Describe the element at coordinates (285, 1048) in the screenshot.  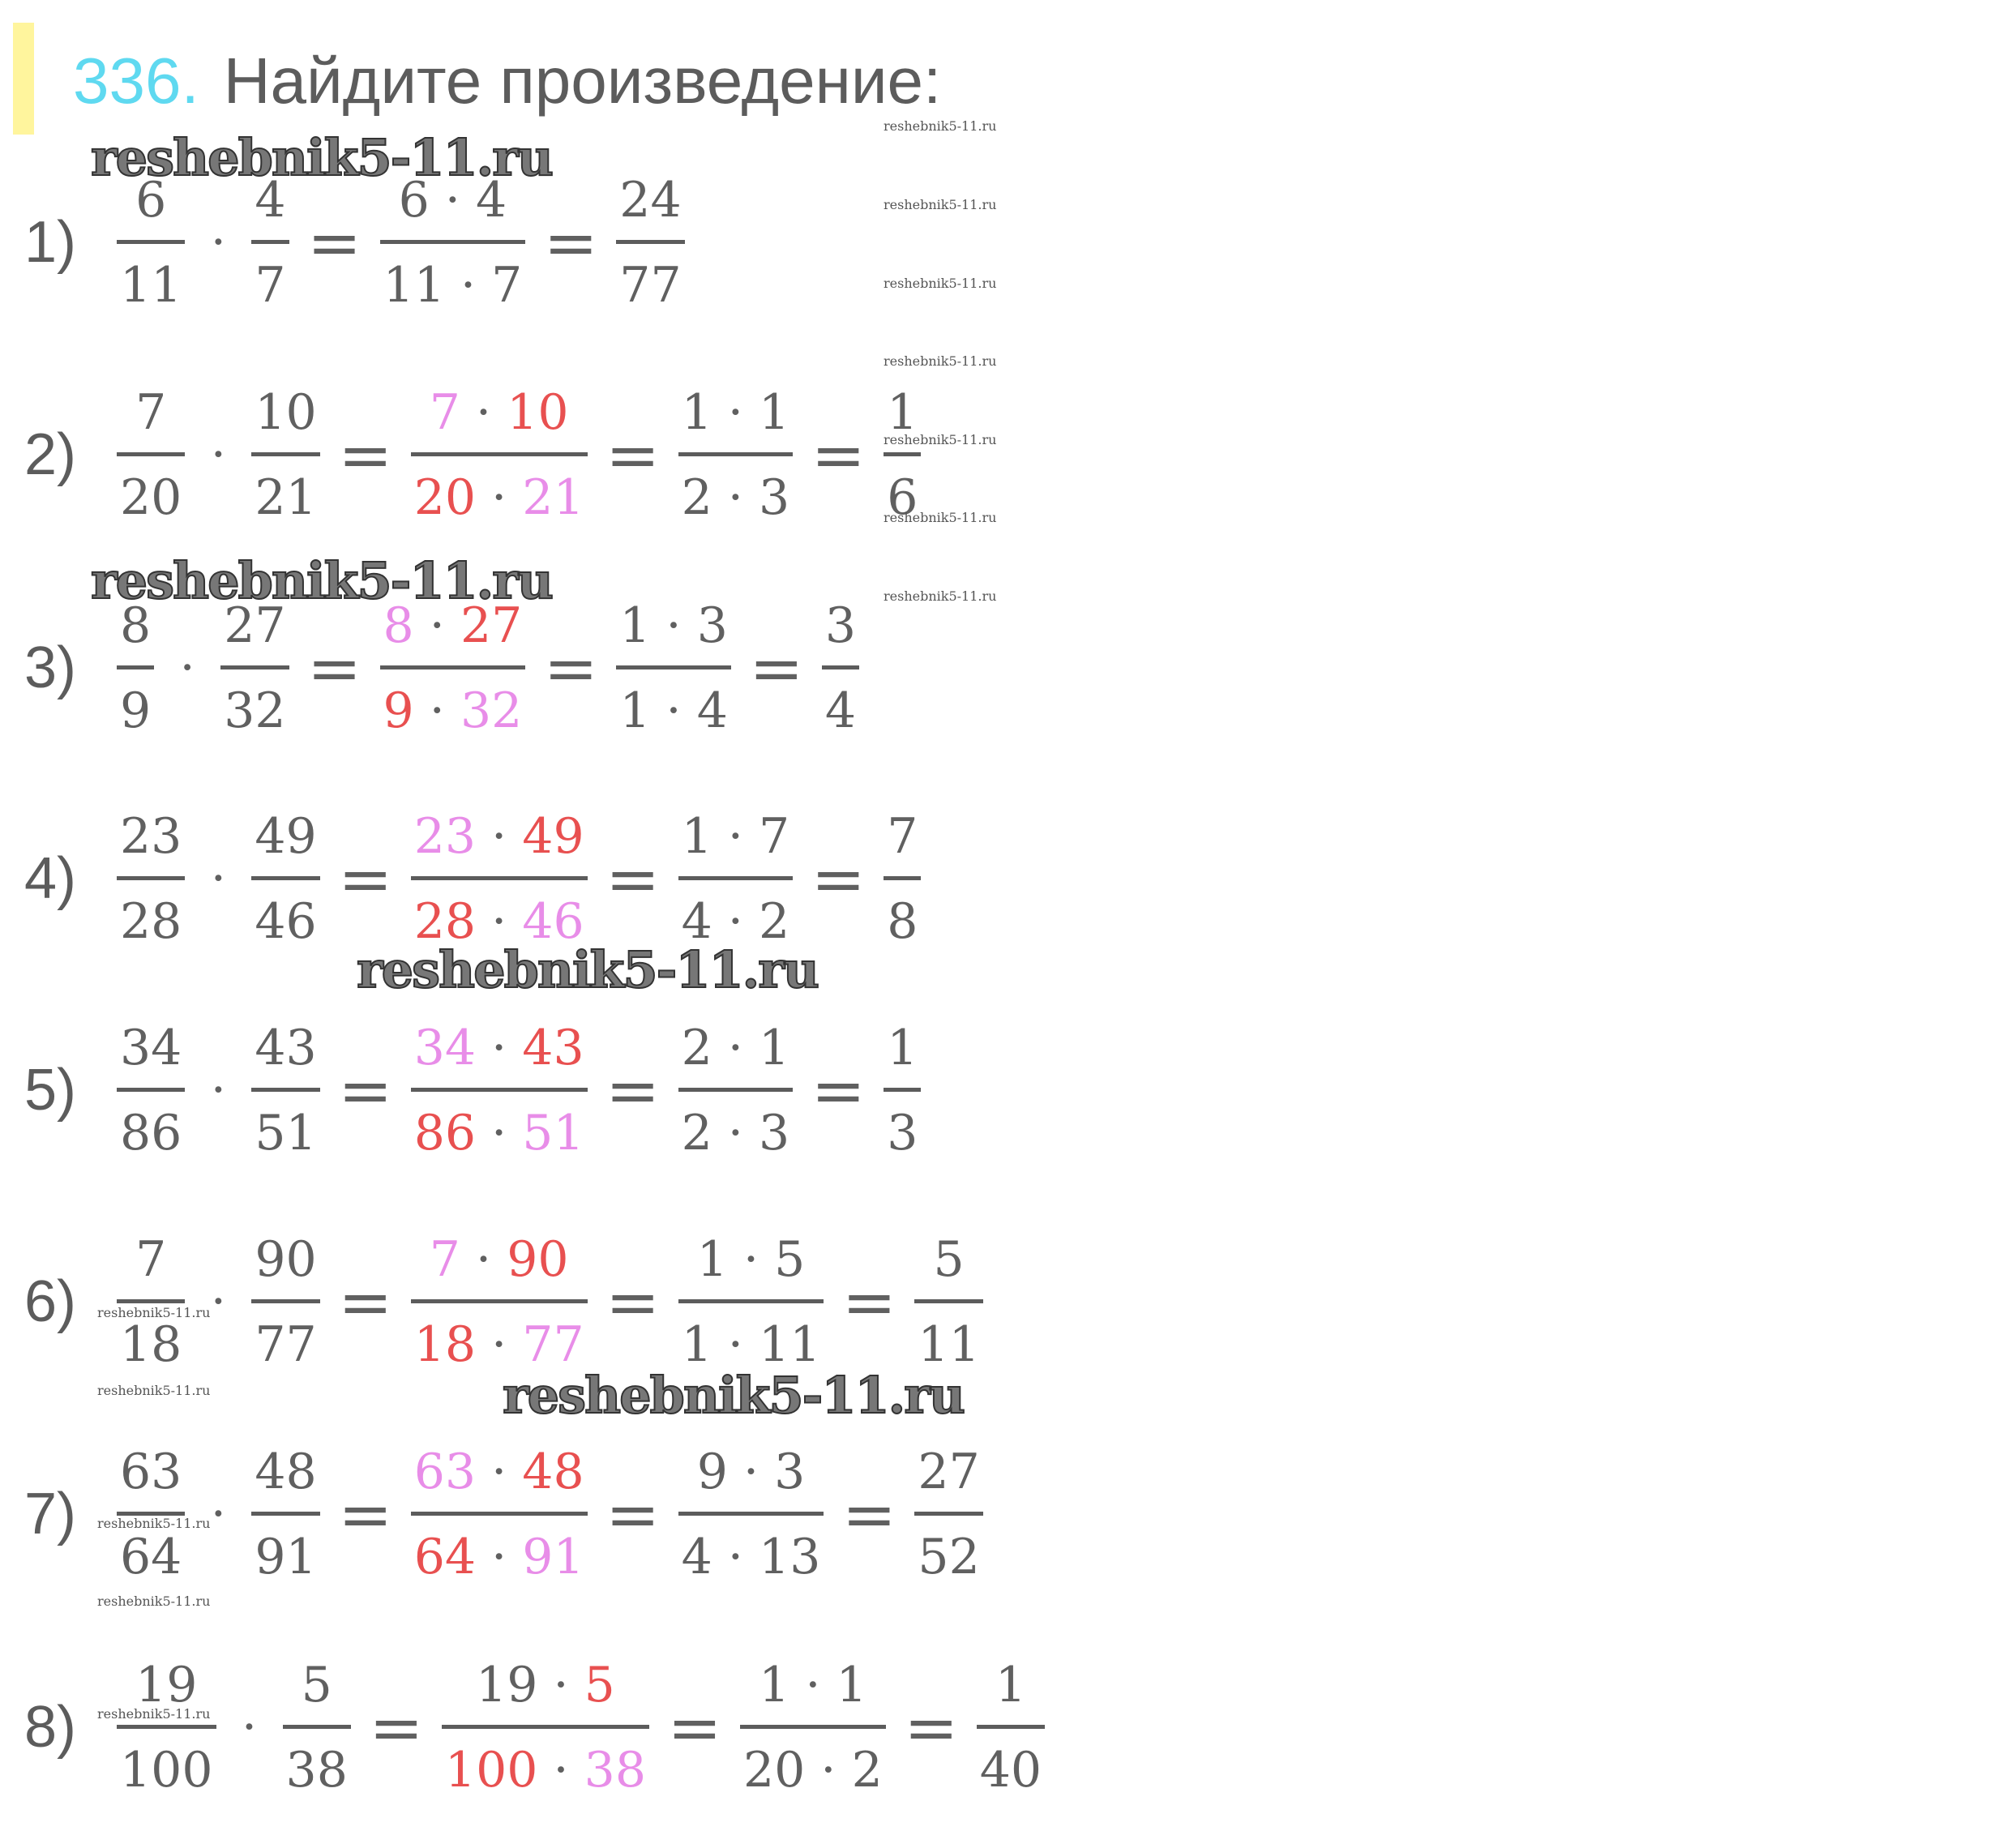
I see `numerator: 43` at that location.